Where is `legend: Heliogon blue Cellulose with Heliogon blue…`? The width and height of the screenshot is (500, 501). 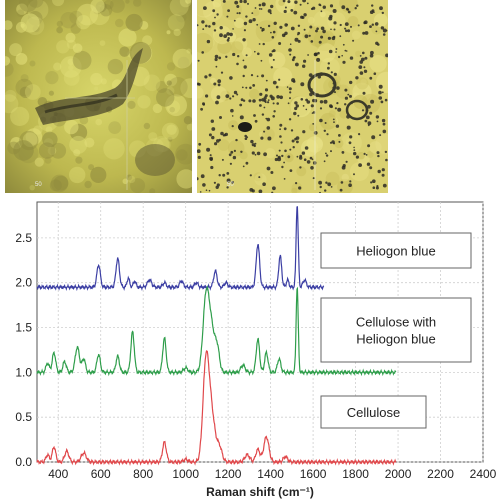
legend: Heliogon blue Cellulose with Heliogon blue… is located at coordinates (396, 330).